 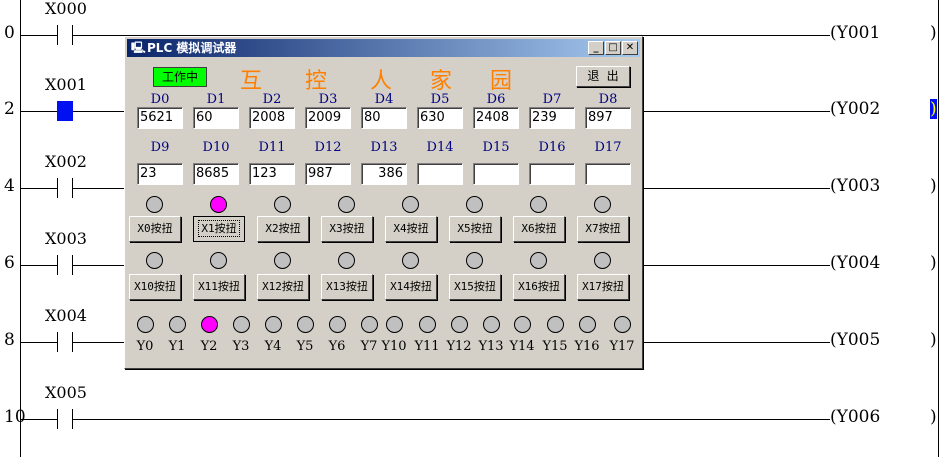 What do you see at coordinates (337, 346) in the screenshot?
I see `output-label: Y6` at bounding box center [337, 346].